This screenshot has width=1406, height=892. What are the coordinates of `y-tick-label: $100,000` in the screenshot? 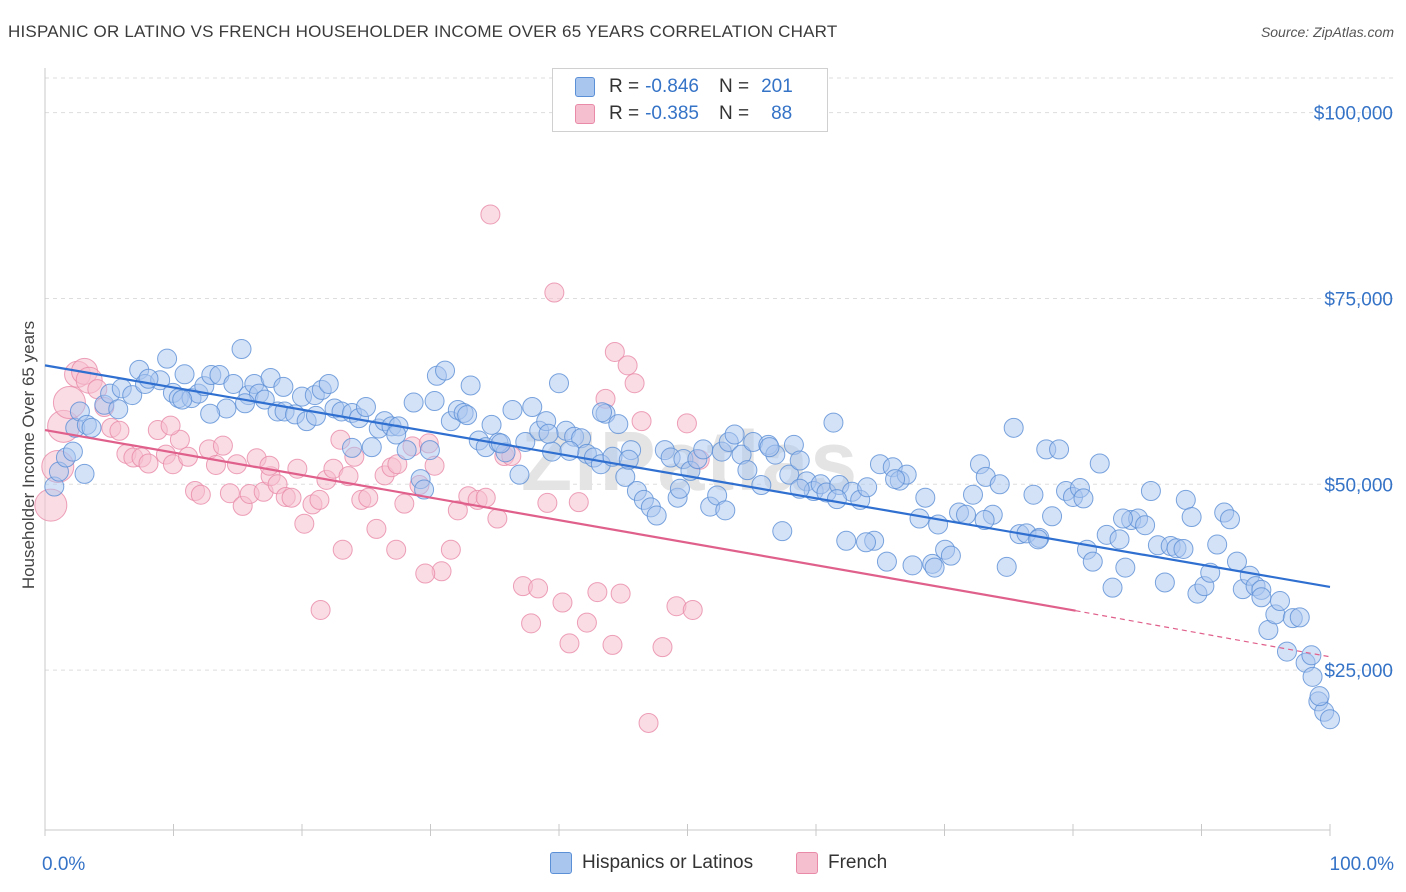 It's located at (1353, 114).